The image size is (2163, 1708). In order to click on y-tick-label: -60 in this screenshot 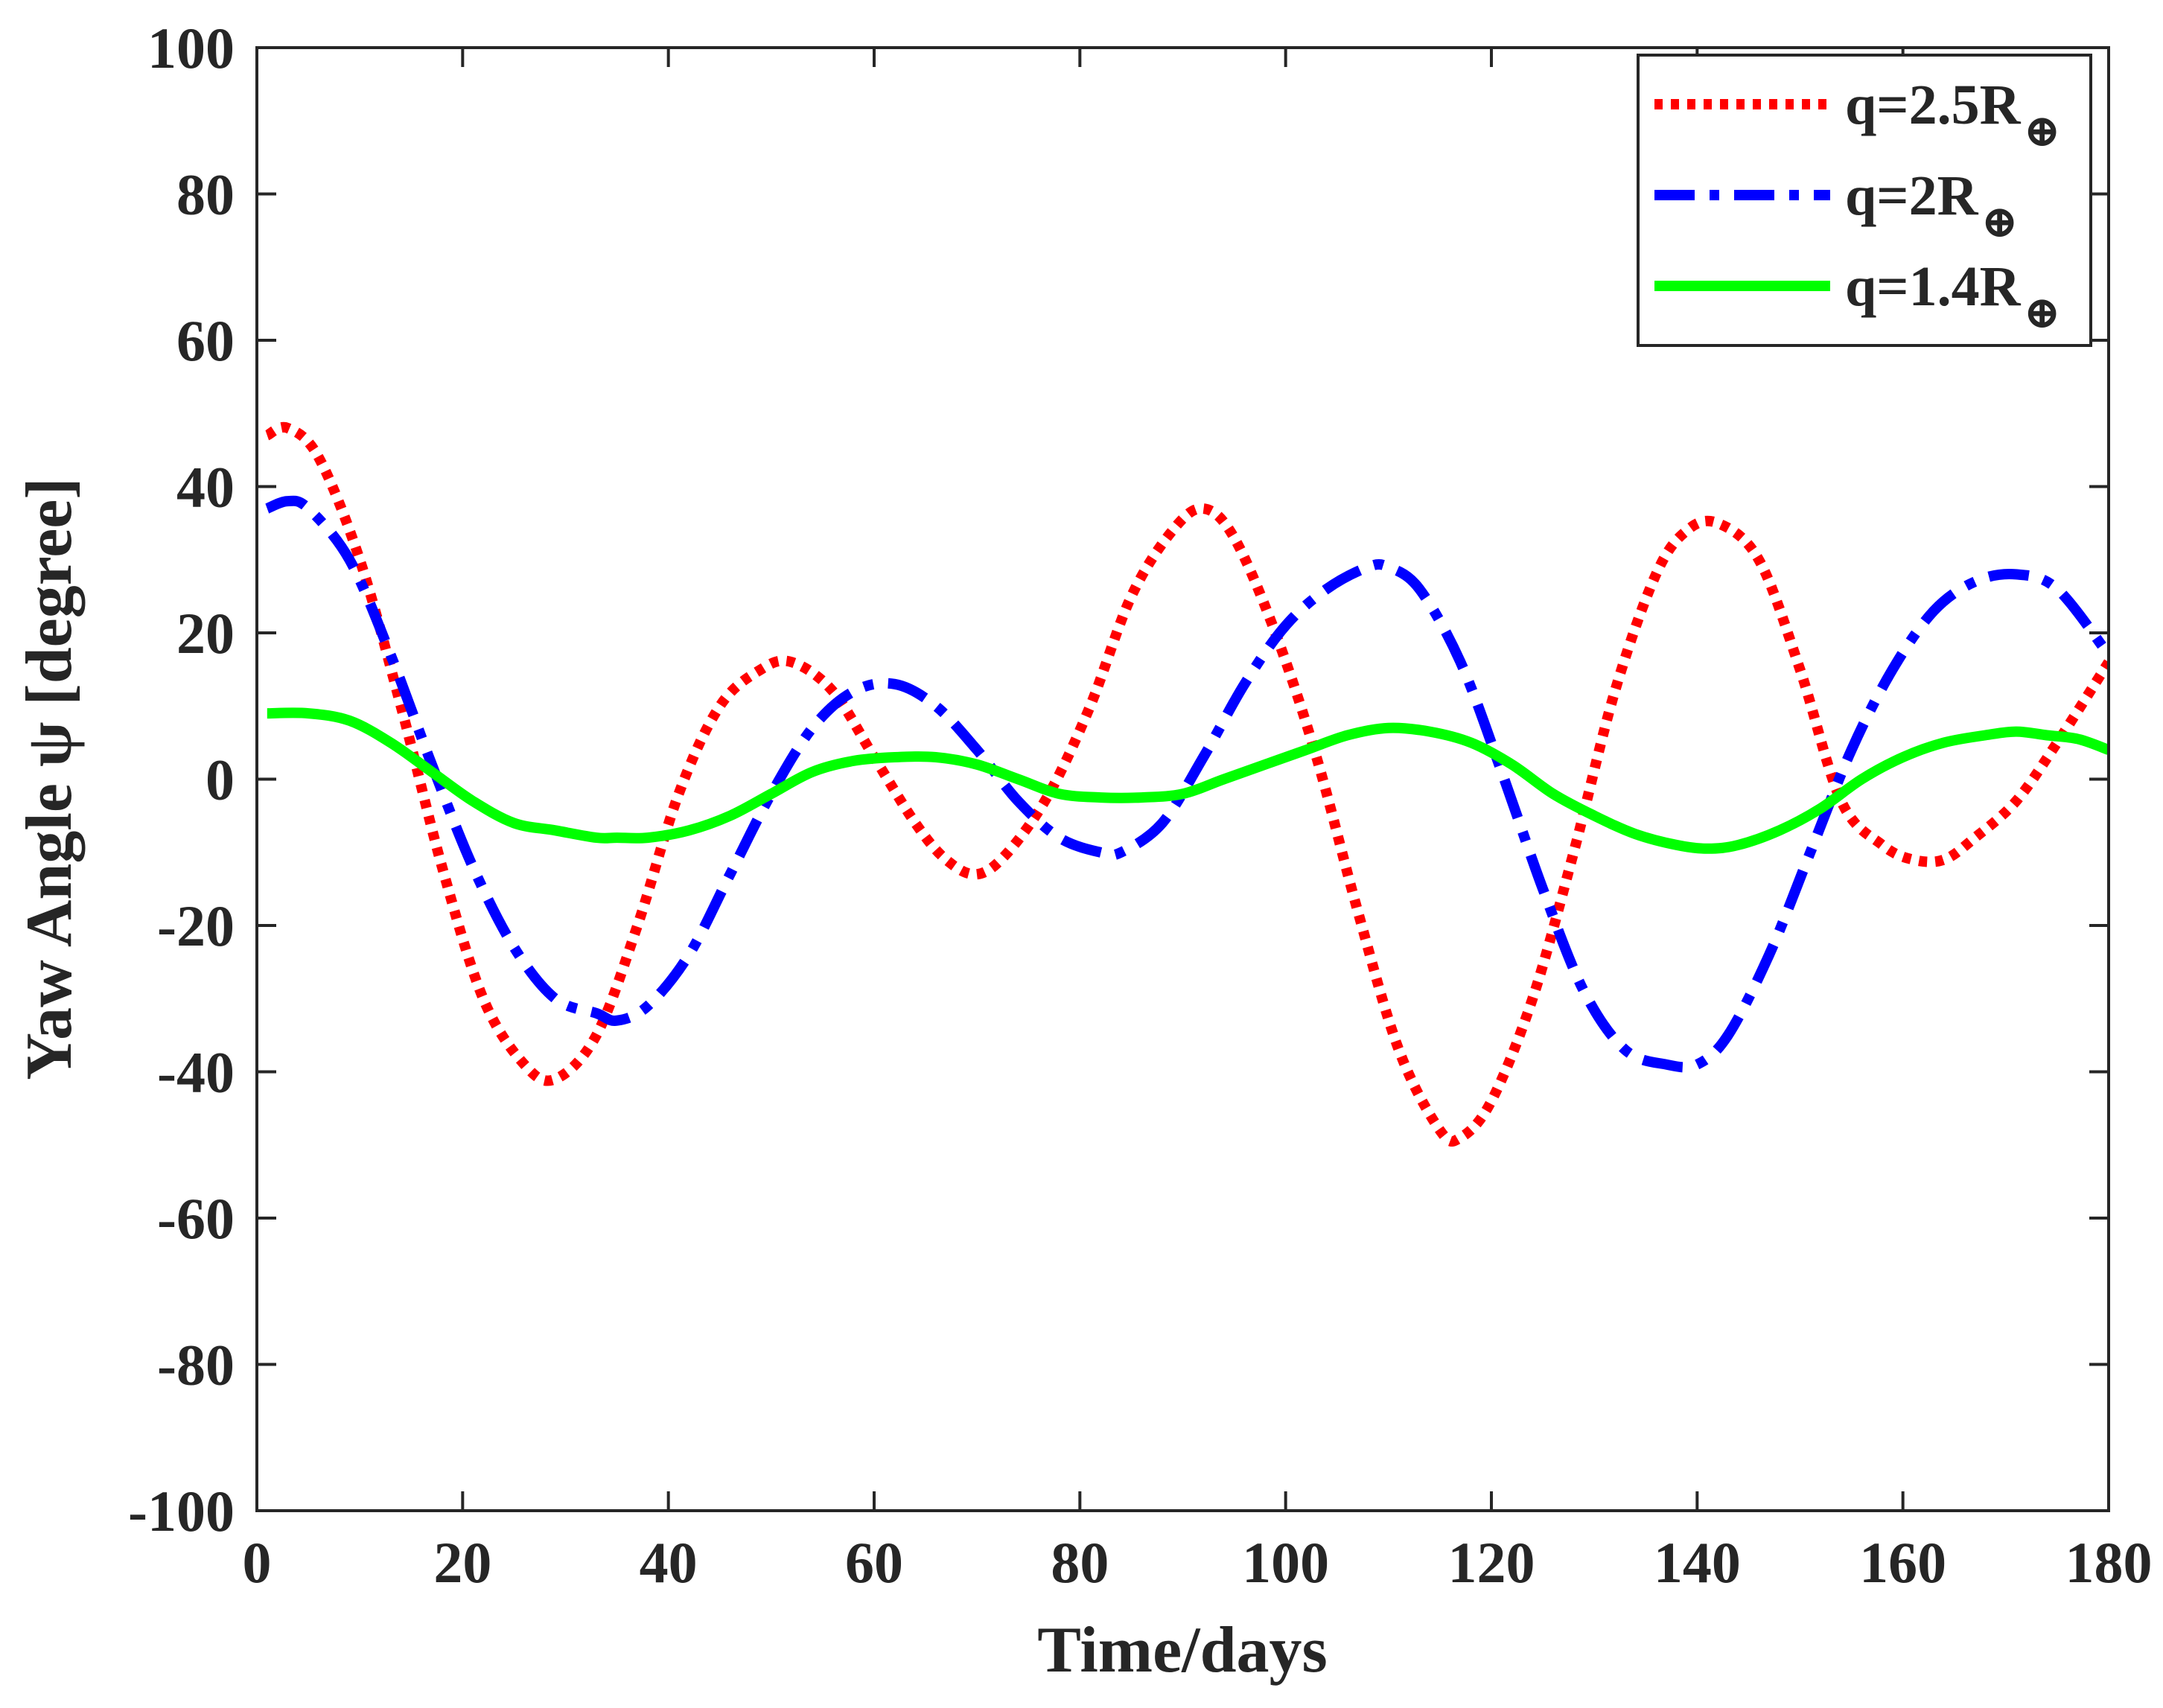, I will do `click(196, 1218)`.